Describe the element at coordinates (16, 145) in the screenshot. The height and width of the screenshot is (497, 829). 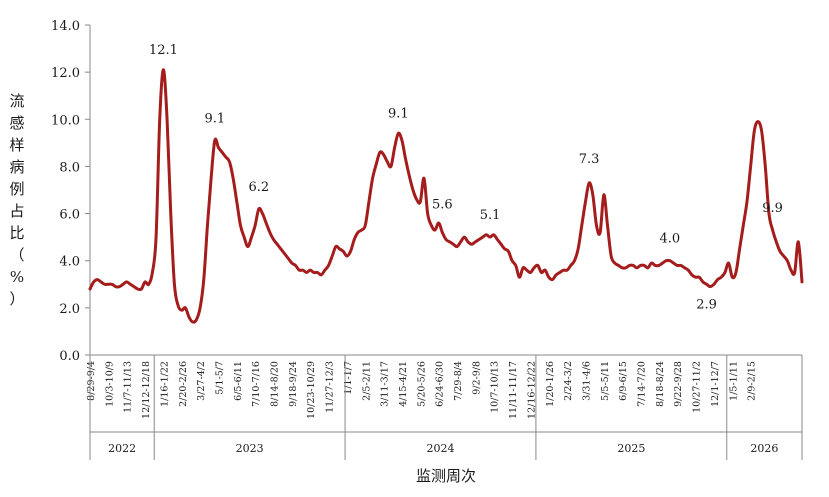
I see `y-axis-label-char: 样` at that location.